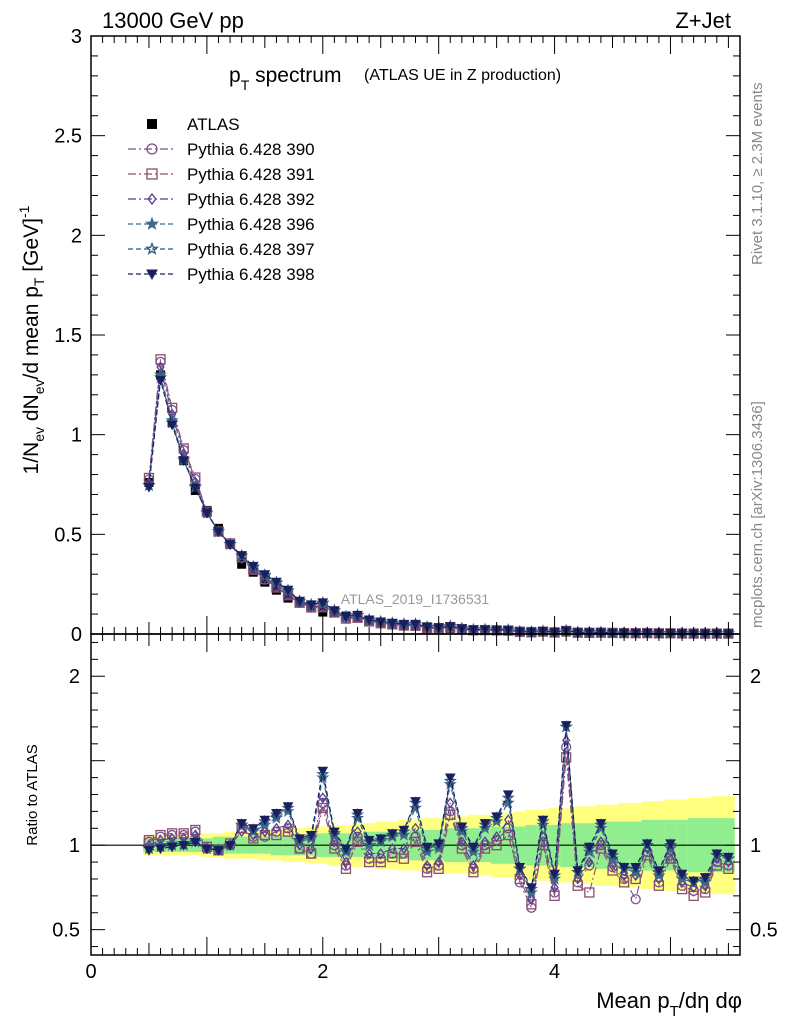 This screenshot has height=1024, width=786. Describe the element at coordinates (251, 249) in the screenshot. I see `legend-label-5: Pythia 6.428 397` at that location.